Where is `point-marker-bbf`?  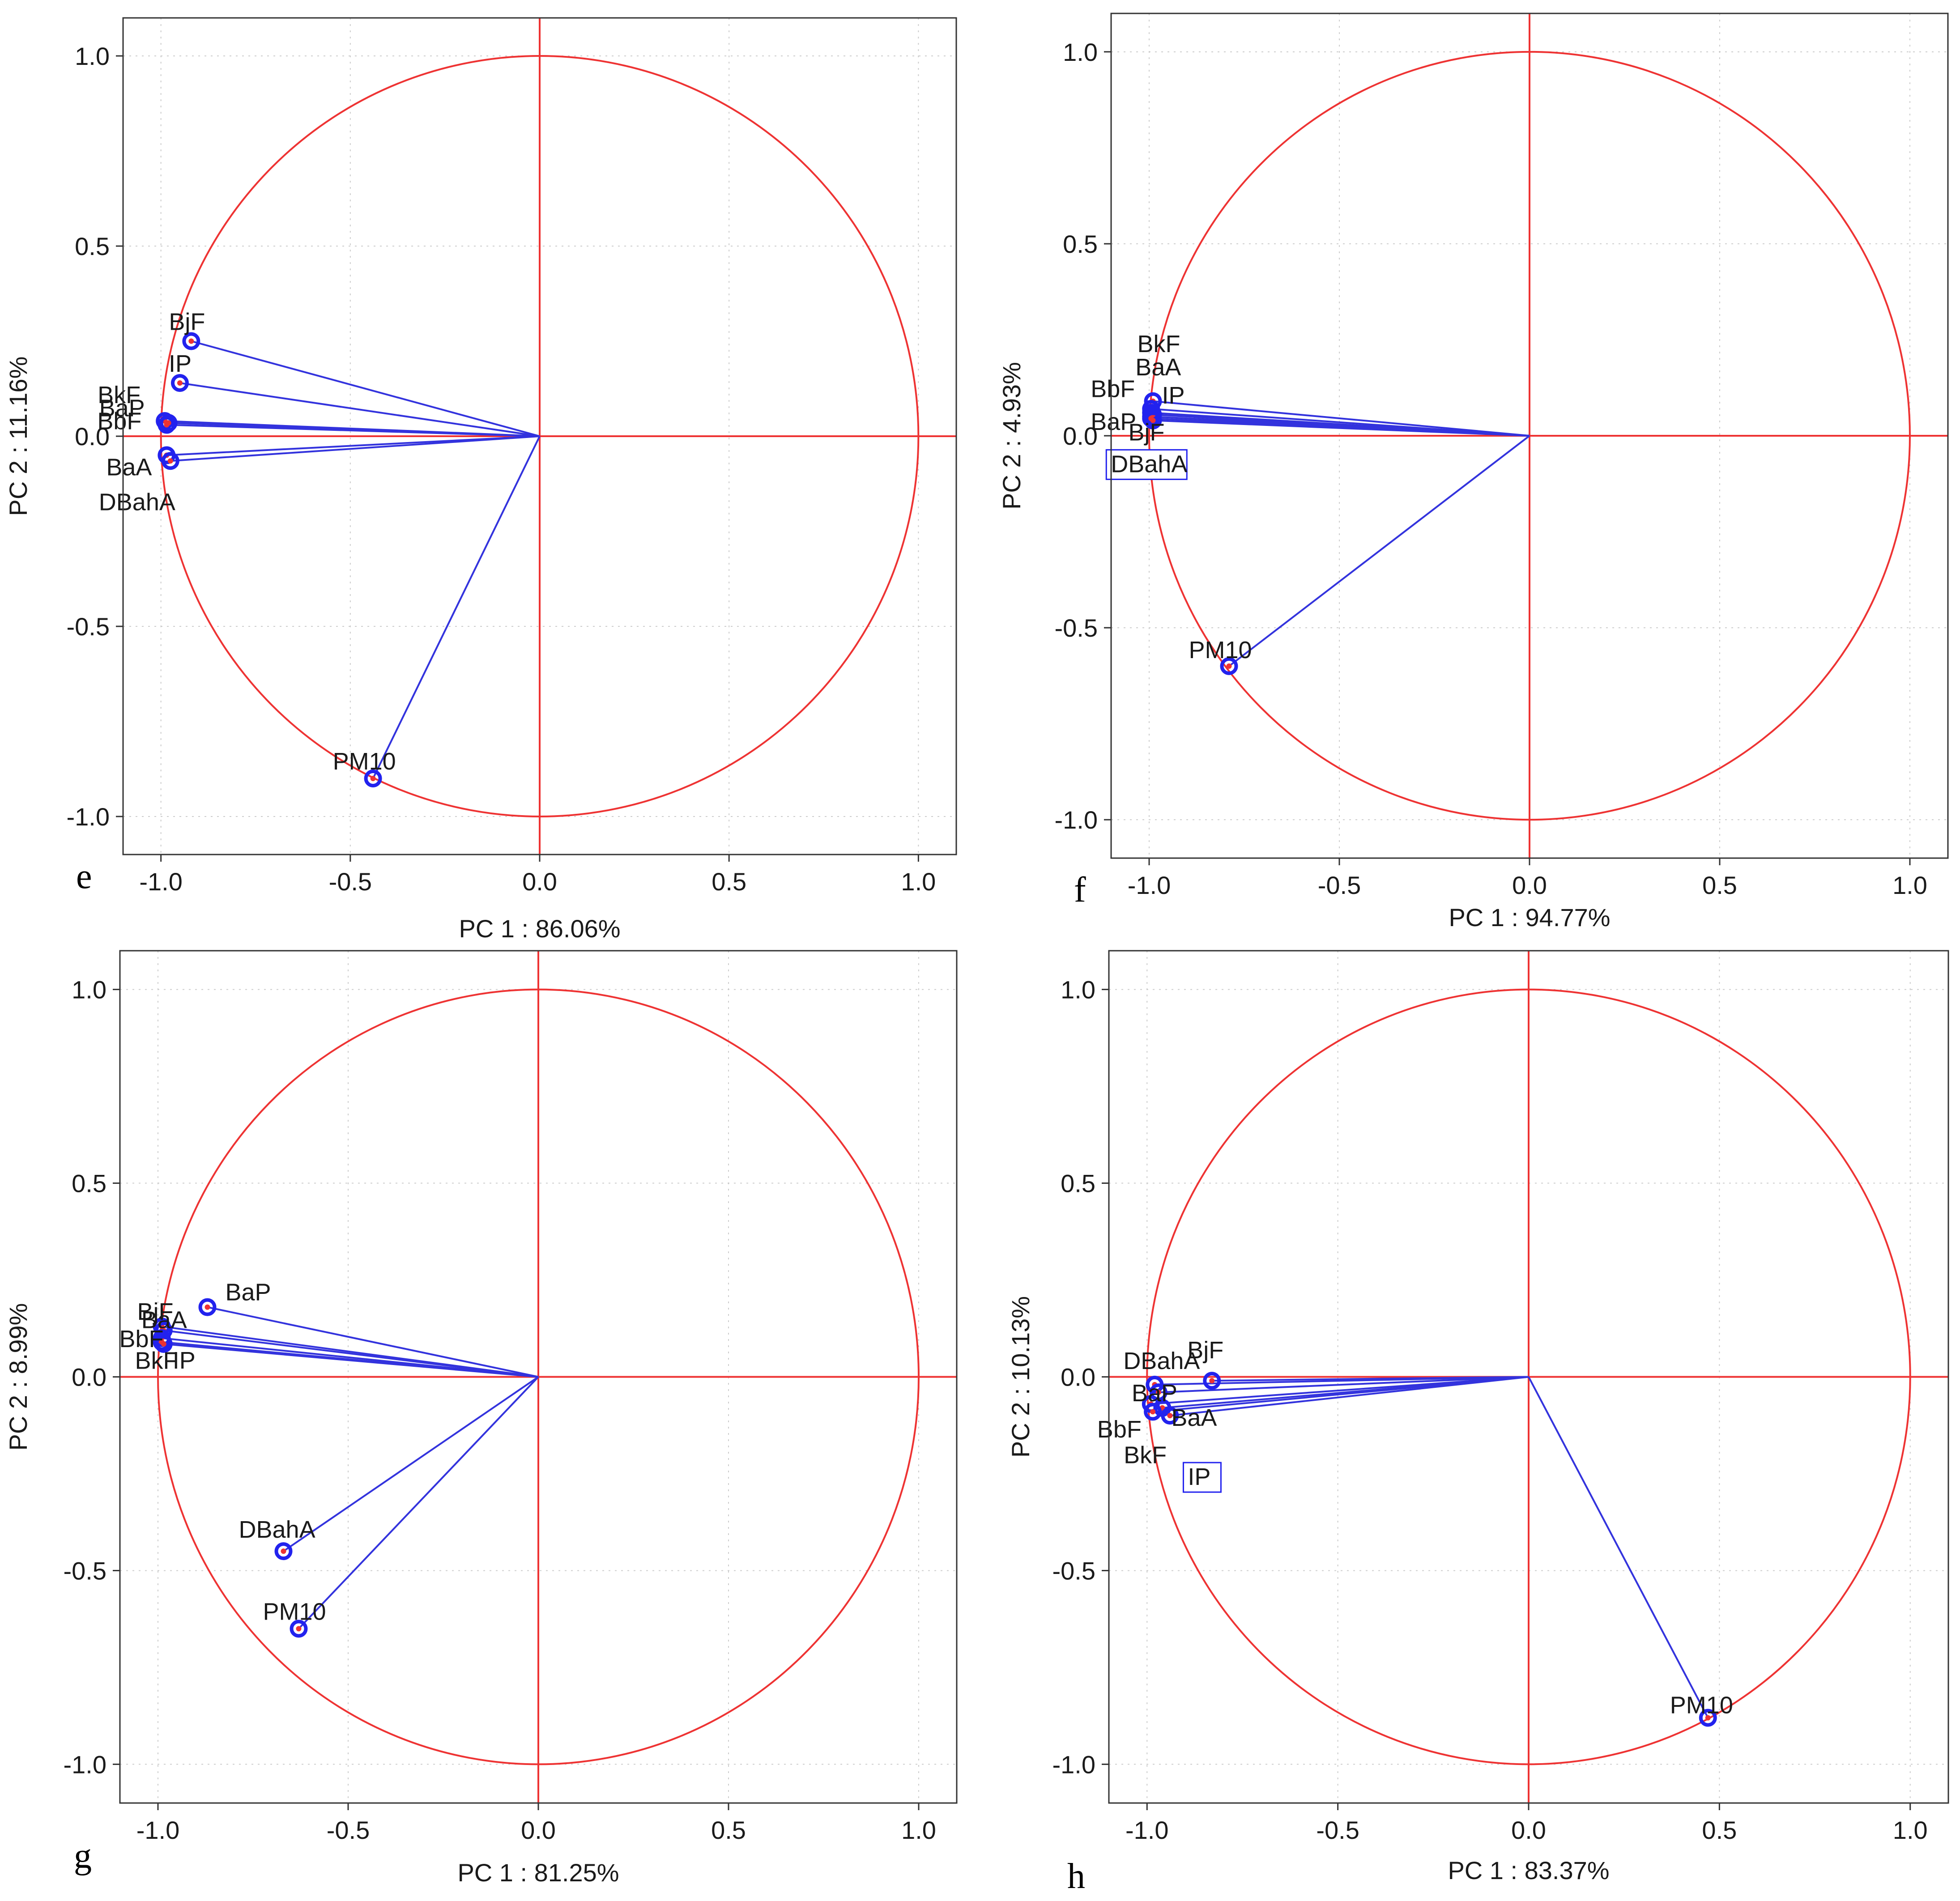
point-marker-bbf is located at coordinates (167, 425).